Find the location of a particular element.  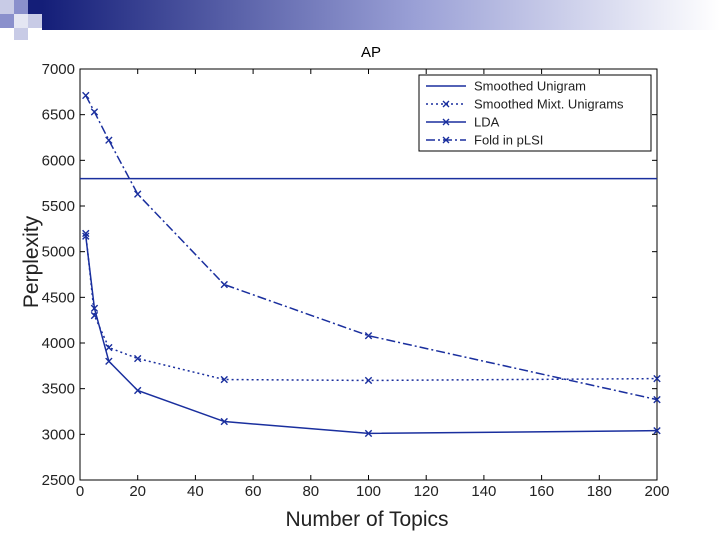

legend-label: LDA is located at coordinates (487, 122).